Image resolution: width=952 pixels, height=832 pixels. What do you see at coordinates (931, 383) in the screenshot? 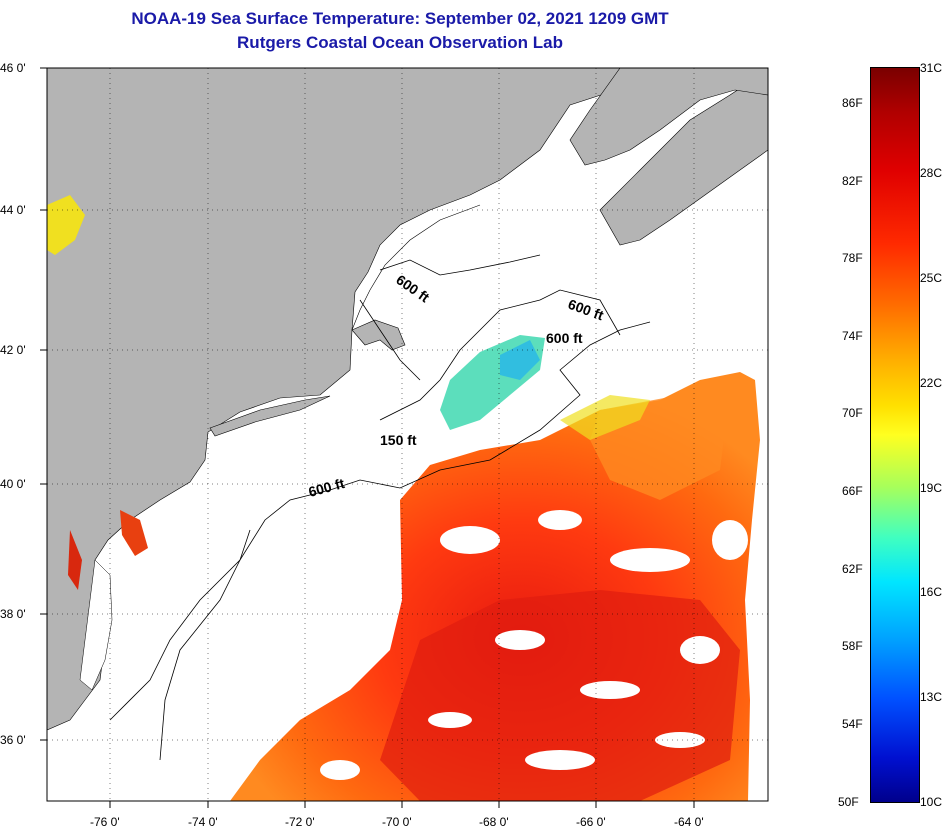
I see `colorbar-c-label: 22C` at bounding box center [931, 383].